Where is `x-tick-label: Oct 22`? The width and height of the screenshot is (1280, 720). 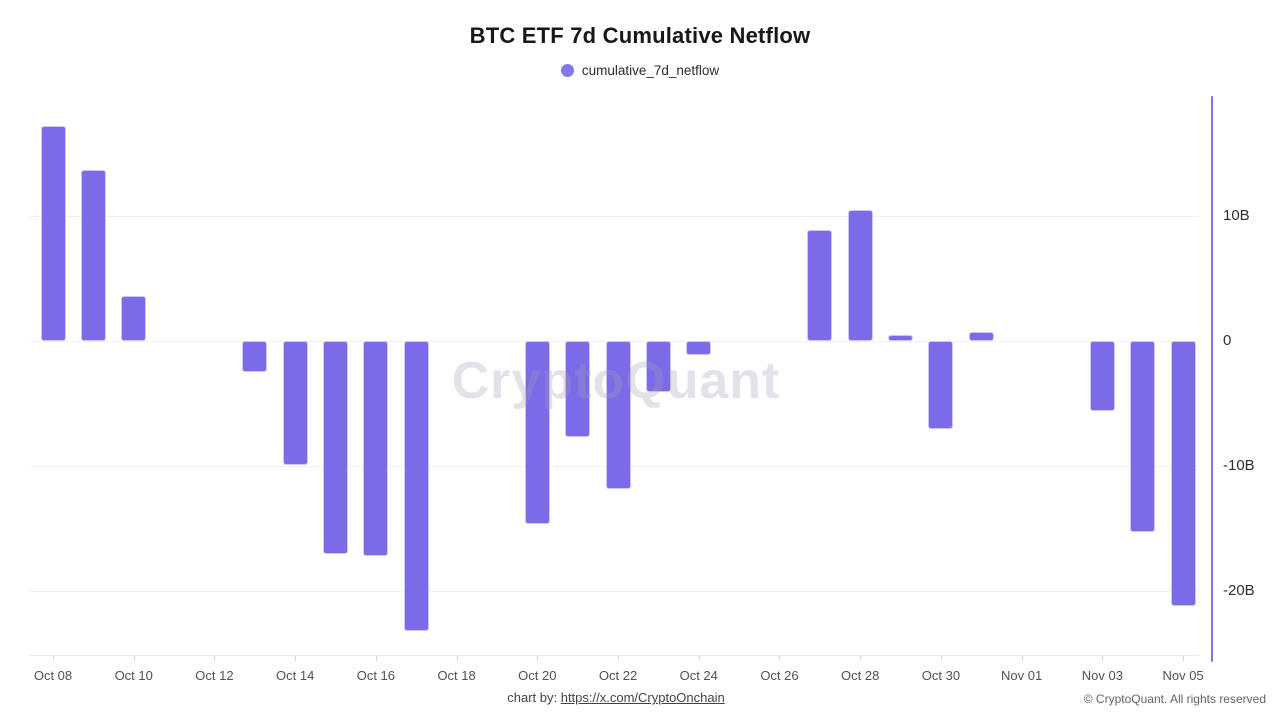 x-tick-label: Oct 22 is located at coordinates (618, 675).